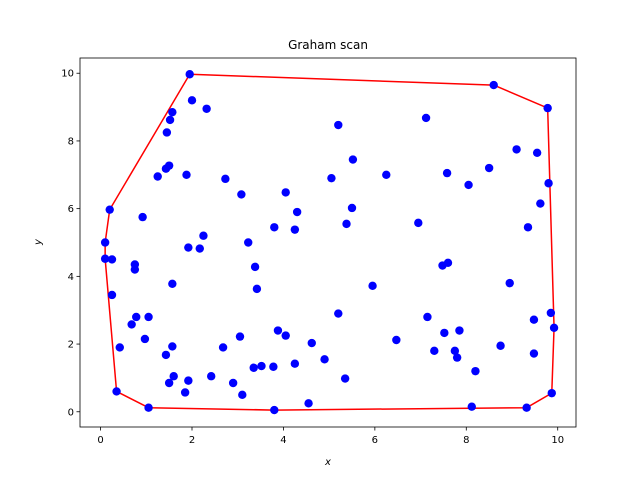 This screenshot has width=640, height=480. I want to click on chart-title: Graham scan, so click(328, 45).